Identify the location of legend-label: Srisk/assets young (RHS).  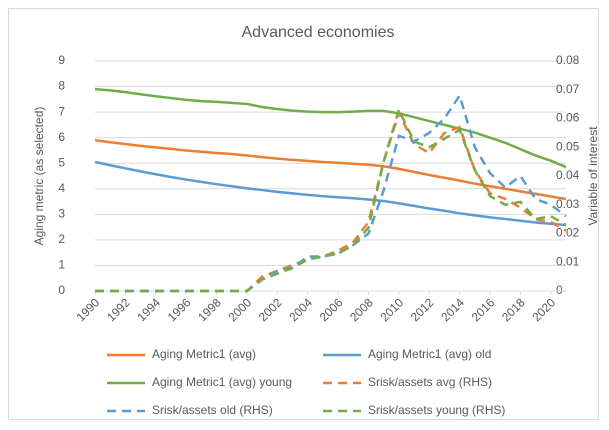
(436, 410).